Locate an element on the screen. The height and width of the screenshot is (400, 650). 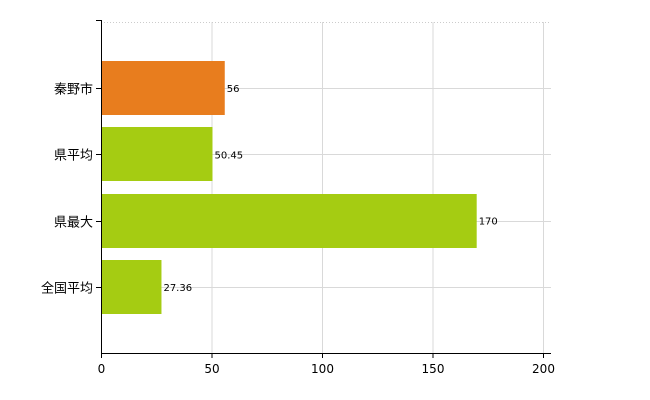
data-label: 50.45 is located at coordinates (228, 155).